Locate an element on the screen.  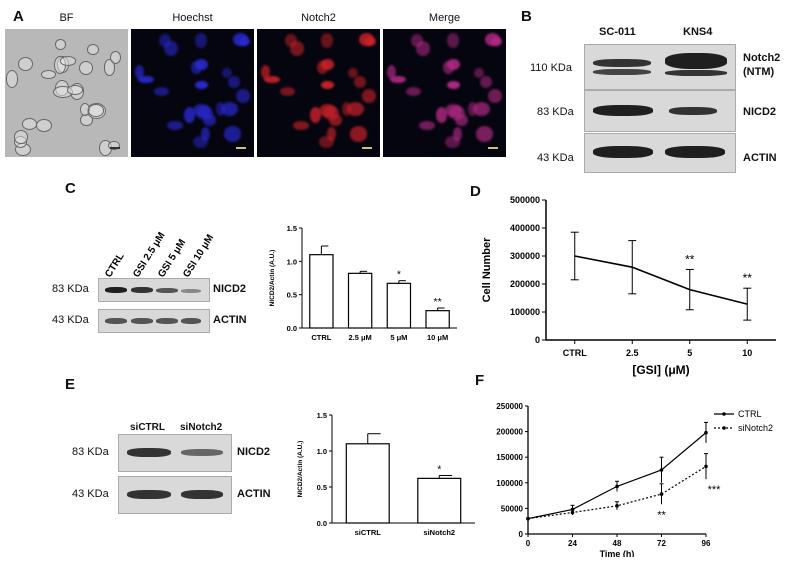
x-tick-label: 2.5 μM is located at coordinates (359, 337).